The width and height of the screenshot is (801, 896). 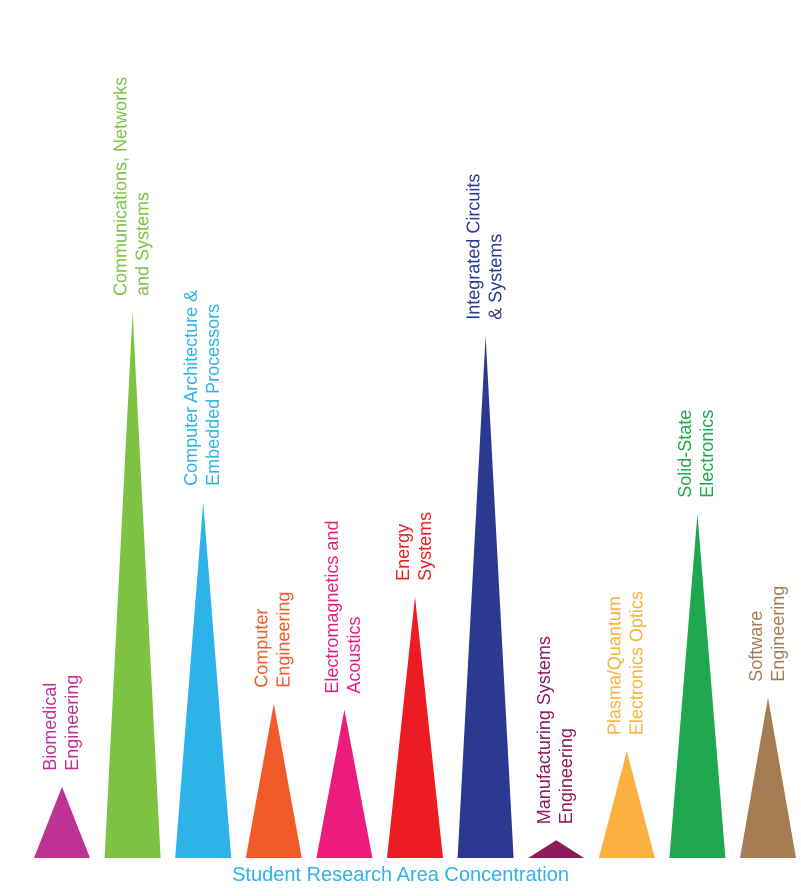 What do you see at coordinates (61, 723) in the screenshot?
I see `category-label-0: Biomedical Engineering` at bounding box center [61, 723].